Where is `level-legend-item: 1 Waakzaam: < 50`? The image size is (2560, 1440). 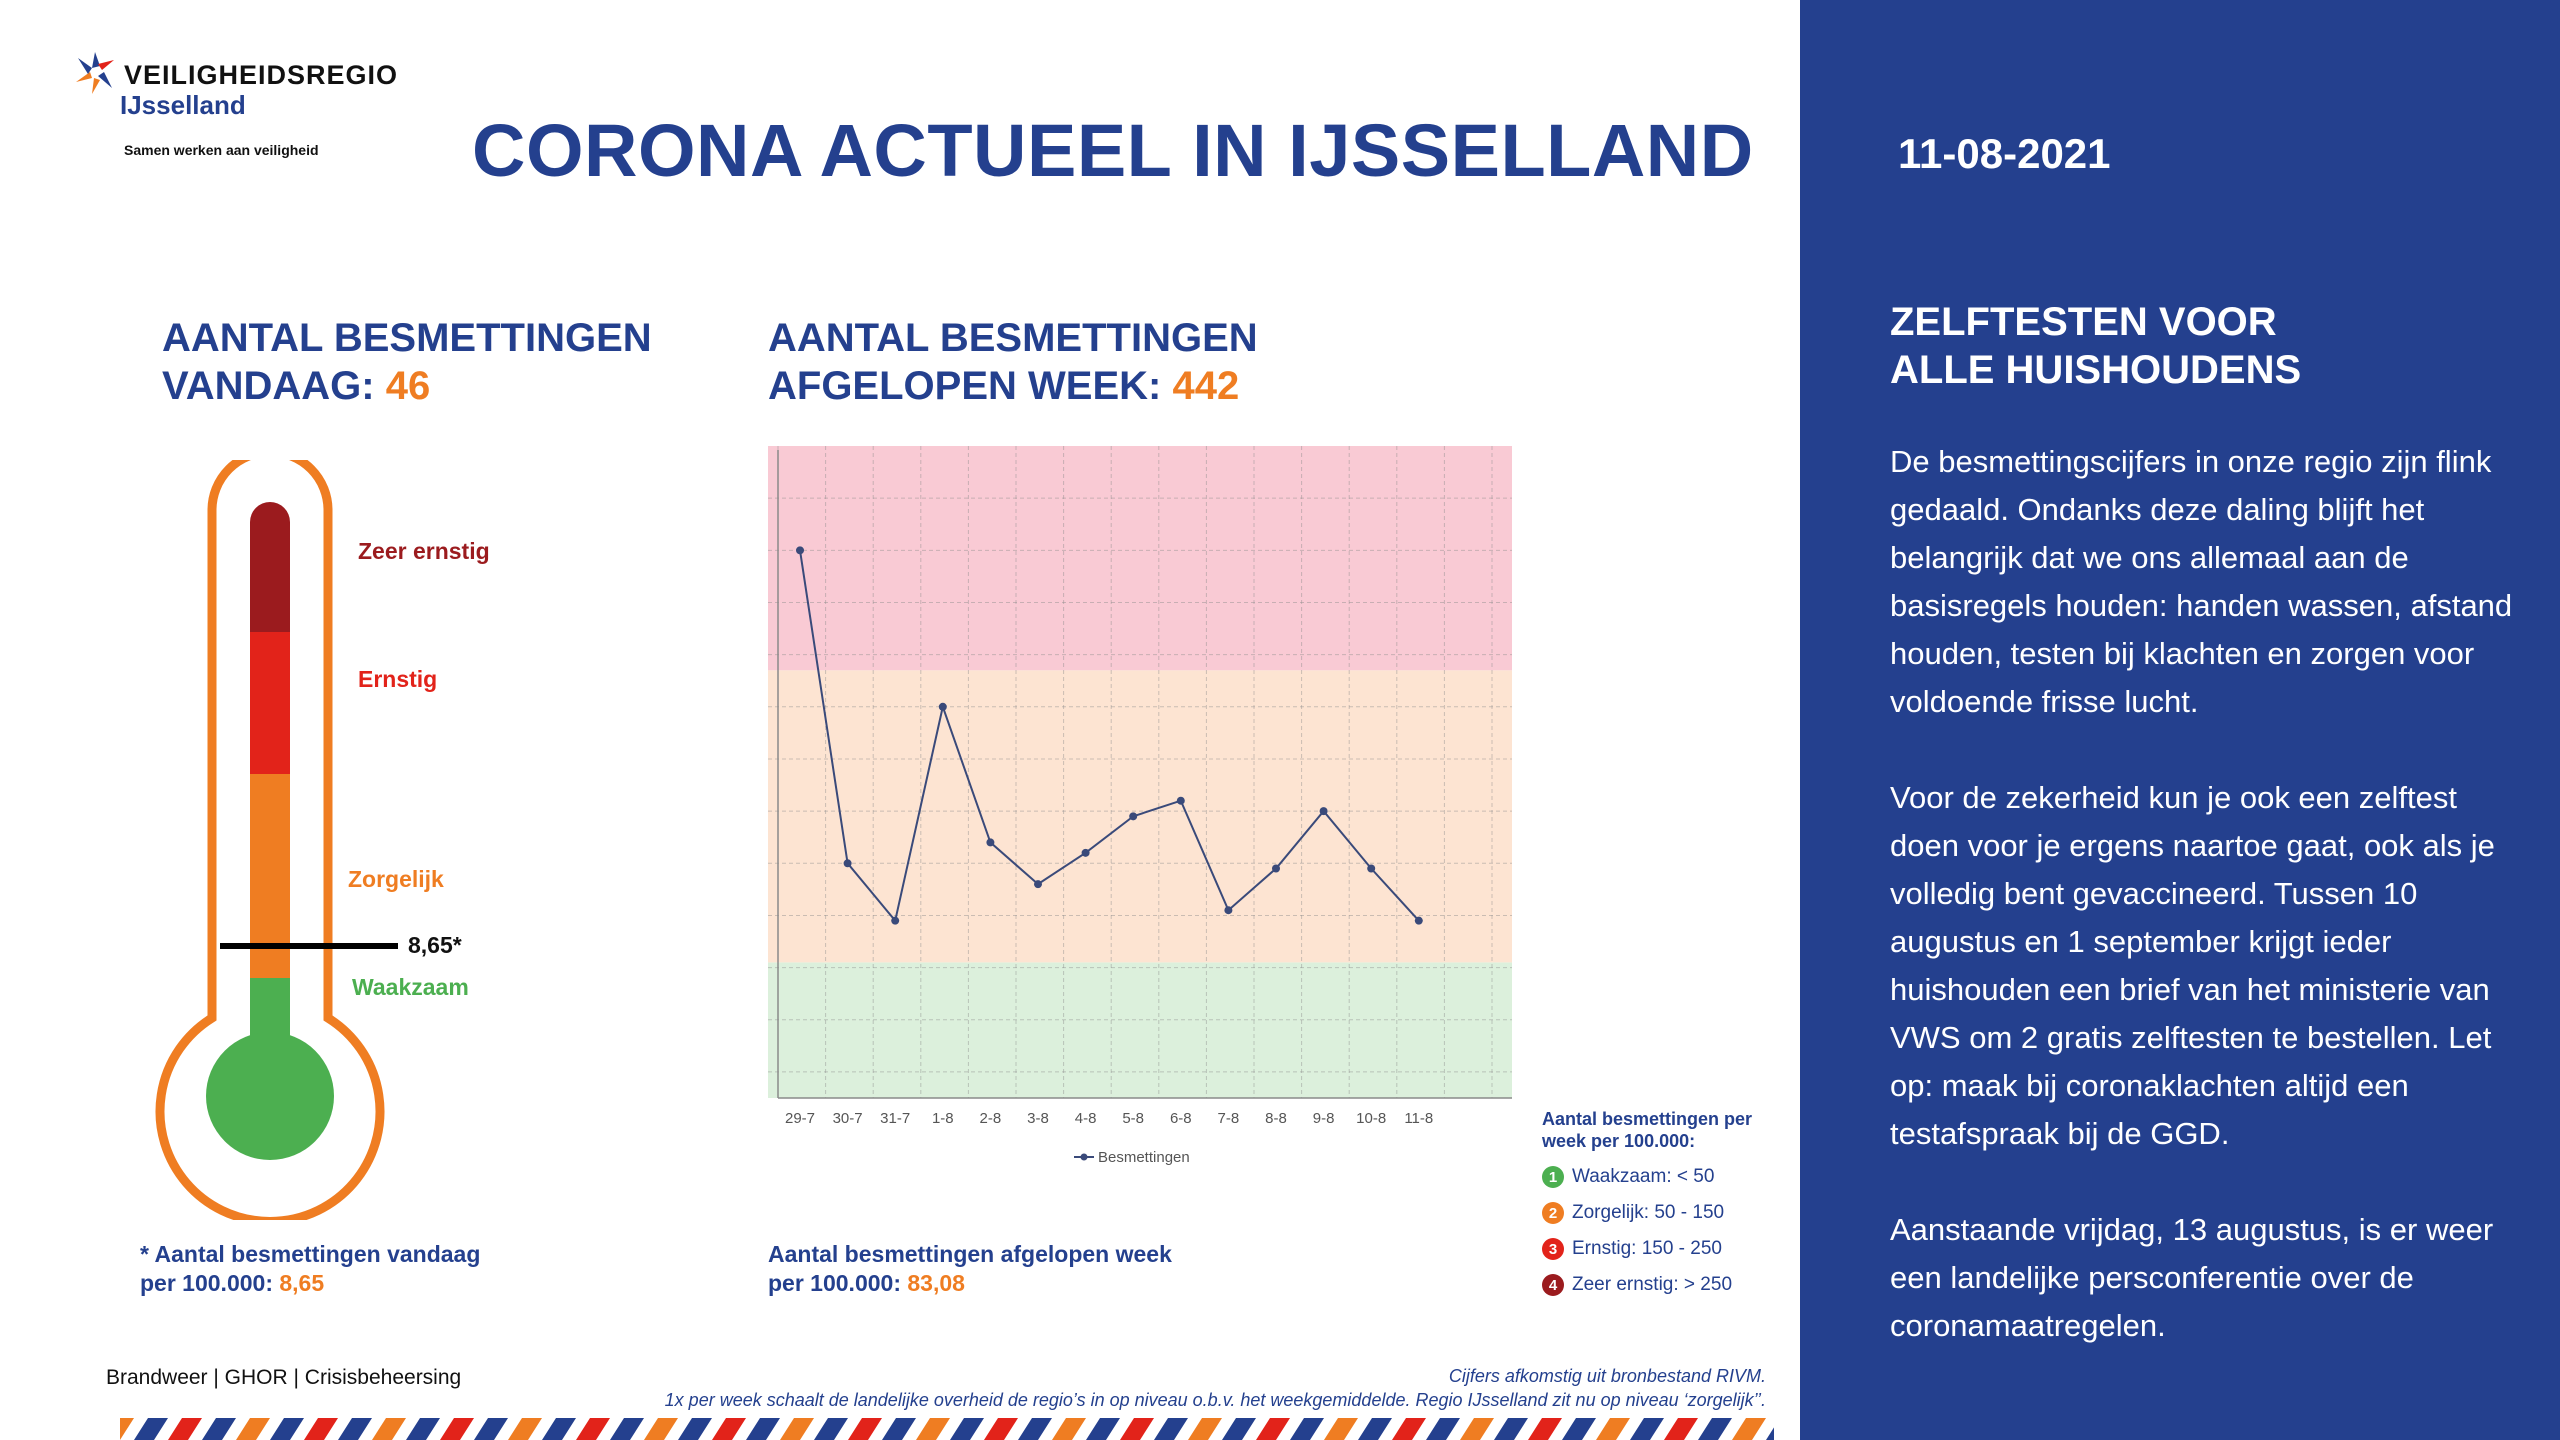
level-legend-item: 1 Waakzaam: < 50 is located at coordinates (1672, 1177).